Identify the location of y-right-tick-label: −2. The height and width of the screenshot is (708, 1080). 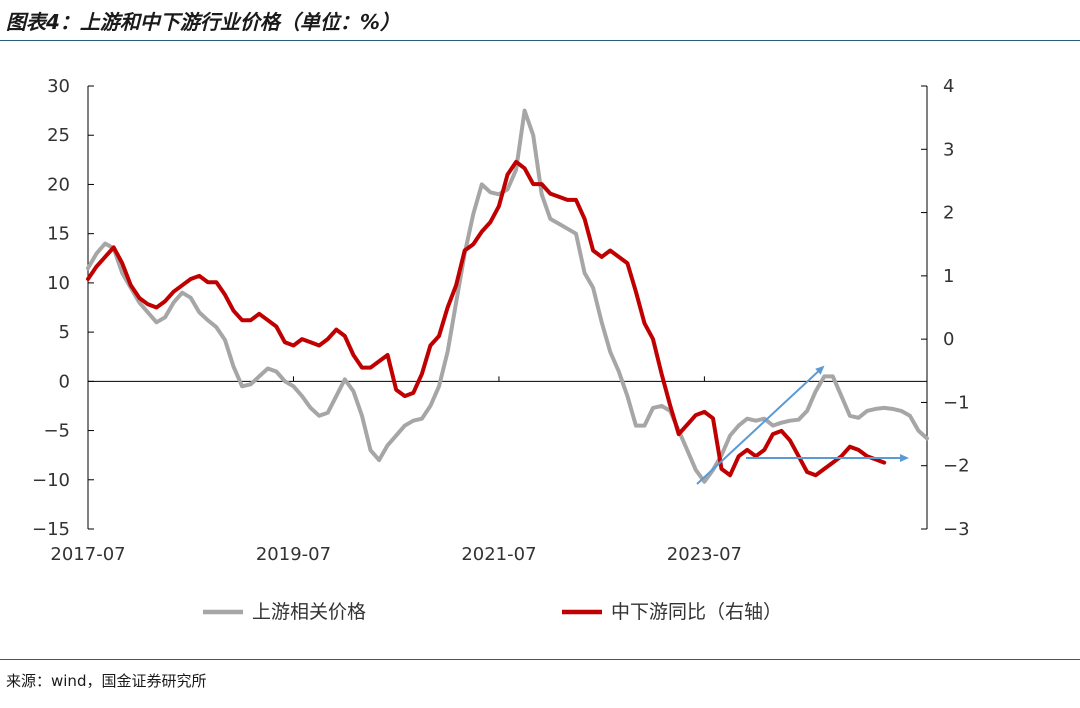
(956, 466).